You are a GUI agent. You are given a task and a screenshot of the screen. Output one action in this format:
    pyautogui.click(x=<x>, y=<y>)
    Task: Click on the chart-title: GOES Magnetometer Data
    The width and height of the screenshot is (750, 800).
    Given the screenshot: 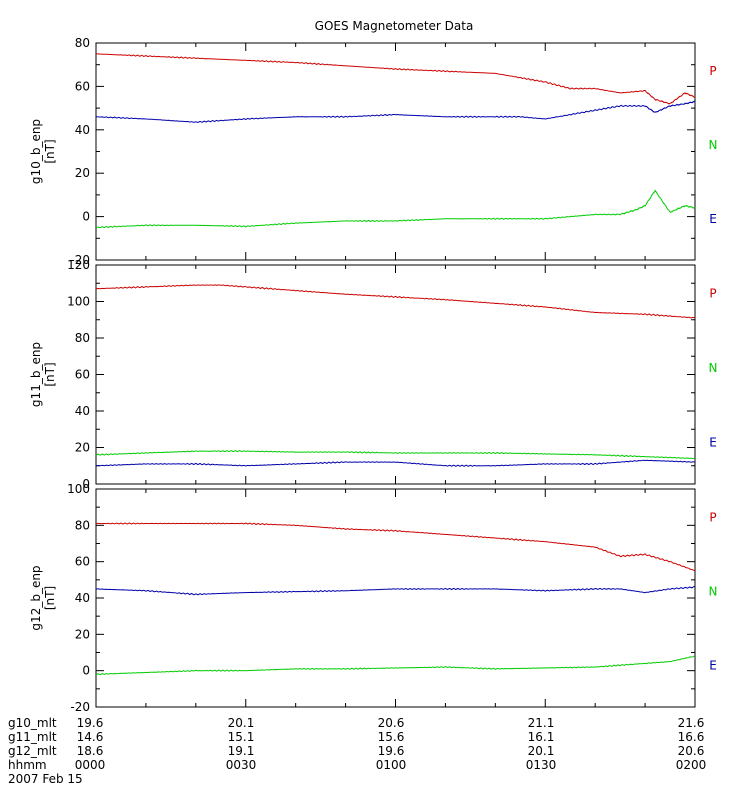 What is the action you would take?
    pyautogui.click(x=394, y=26)
    